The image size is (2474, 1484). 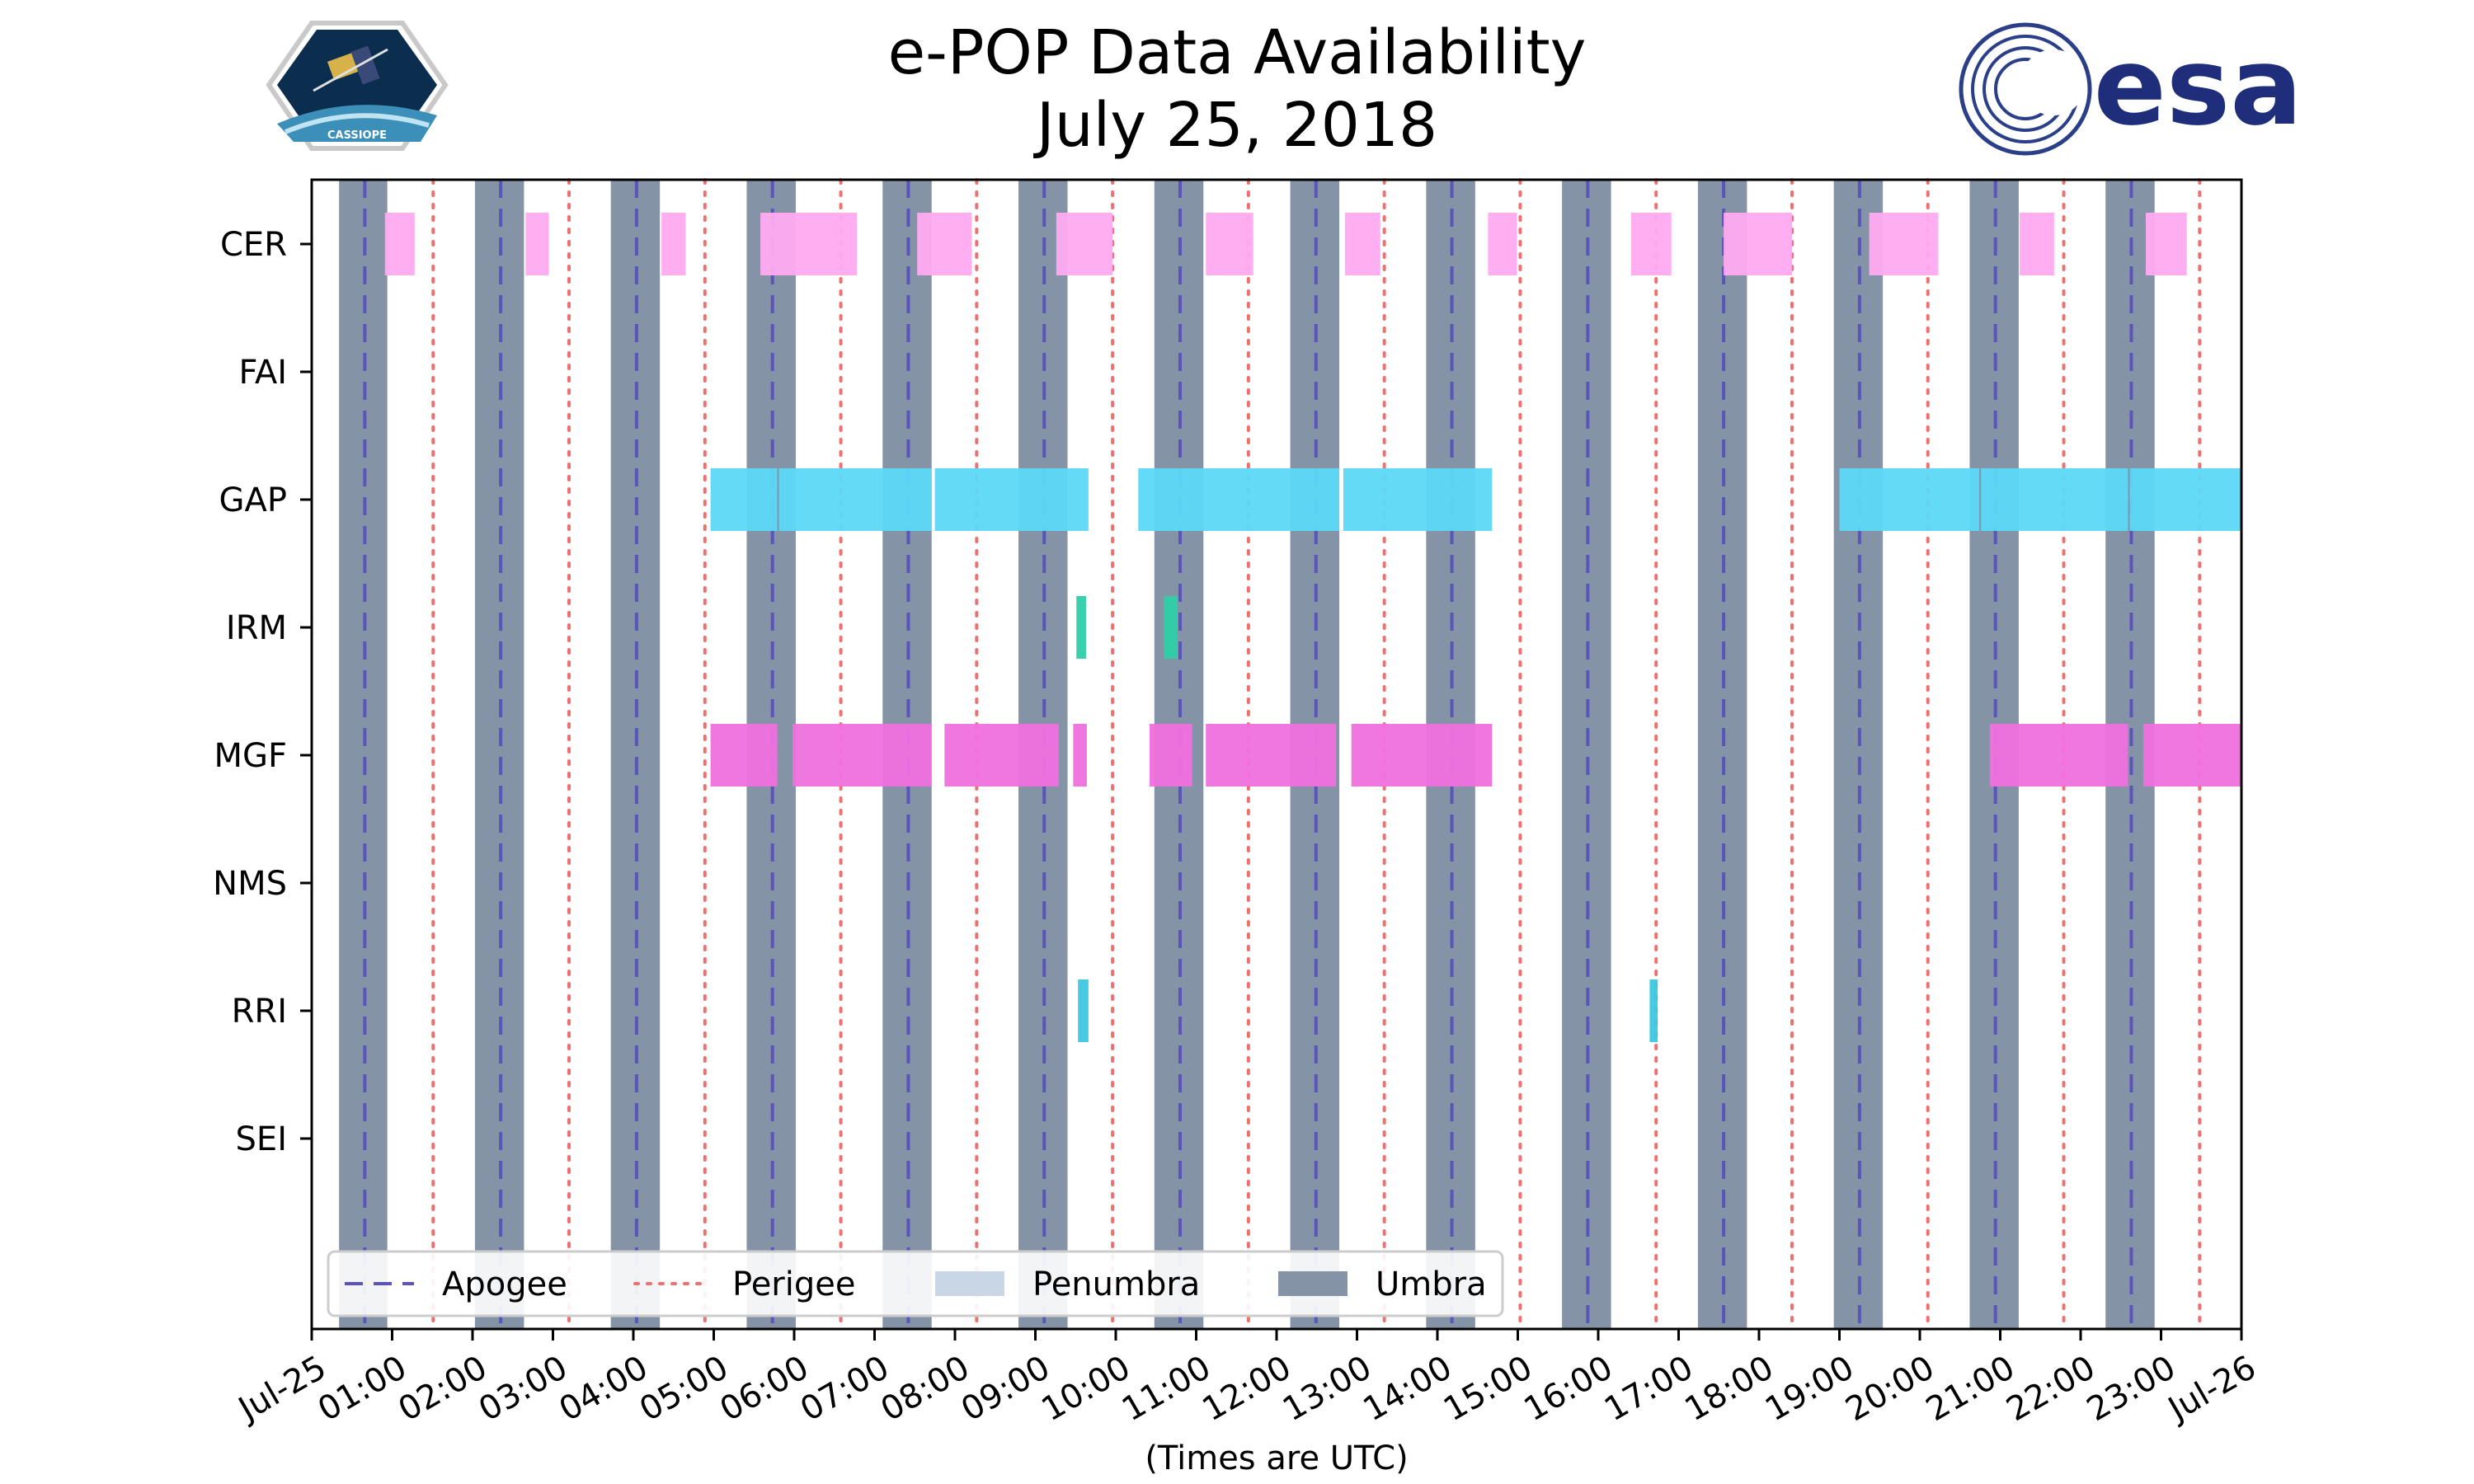 What do you see at coordinates (357, 86) in the screenshot?
I see `cassiope-logo: CASSIOPE` at bounding box center [357, 86].